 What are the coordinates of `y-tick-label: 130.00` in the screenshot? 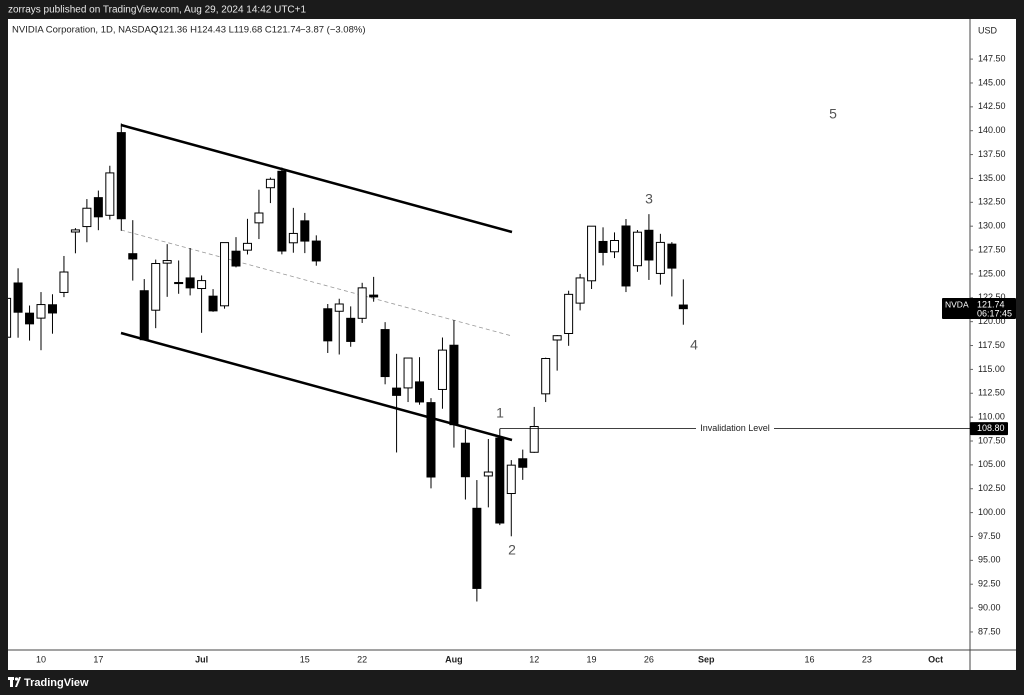 It's located at (992, 226).